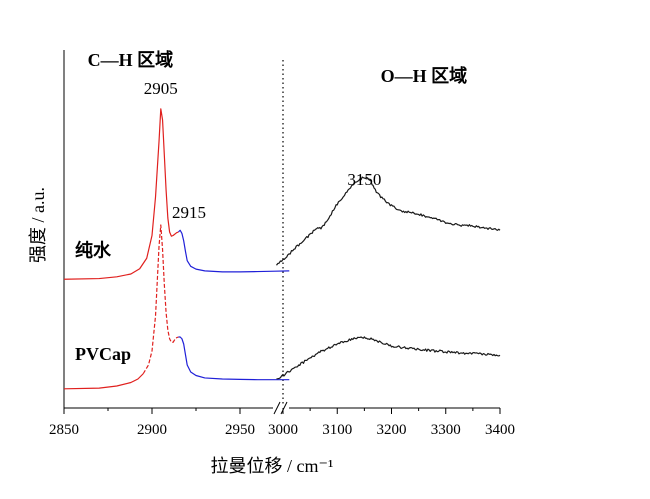 Image resolution: width=650 pixels, height=499 pixels. Describe the element at coordinates (131, 59) in the screenshot. I see `region-label: C—H 区域` at that location.